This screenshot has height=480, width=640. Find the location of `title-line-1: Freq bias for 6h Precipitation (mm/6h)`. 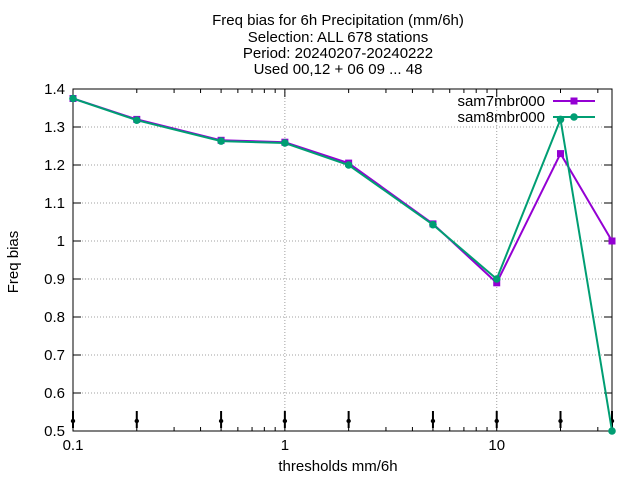

title-line-1: Freq bias for 6h Precipitation (mm/6h) is located at coordinates (338, 20).